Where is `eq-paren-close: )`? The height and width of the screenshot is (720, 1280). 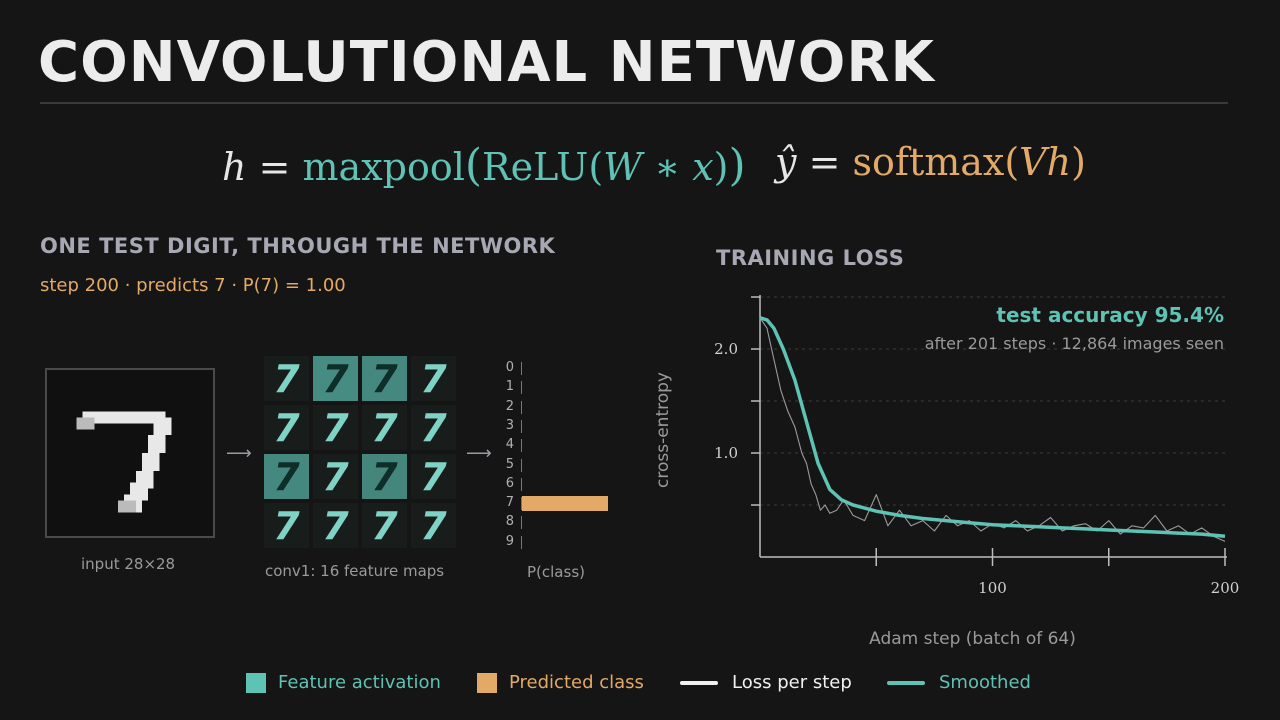
eq-paren-close: ) is located at coordinates (737, 165).